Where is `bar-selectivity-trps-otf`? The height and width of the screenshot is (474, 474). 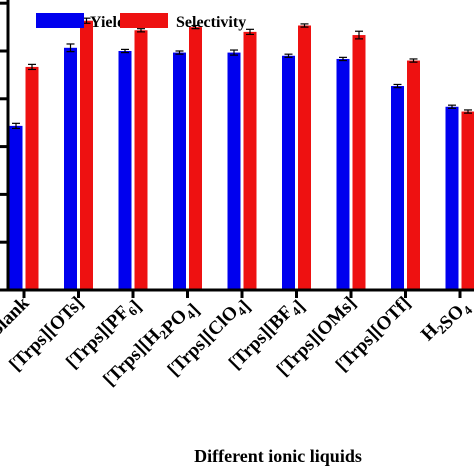 bar-selectivity-trps-otf is located at coordinates (413, 175).